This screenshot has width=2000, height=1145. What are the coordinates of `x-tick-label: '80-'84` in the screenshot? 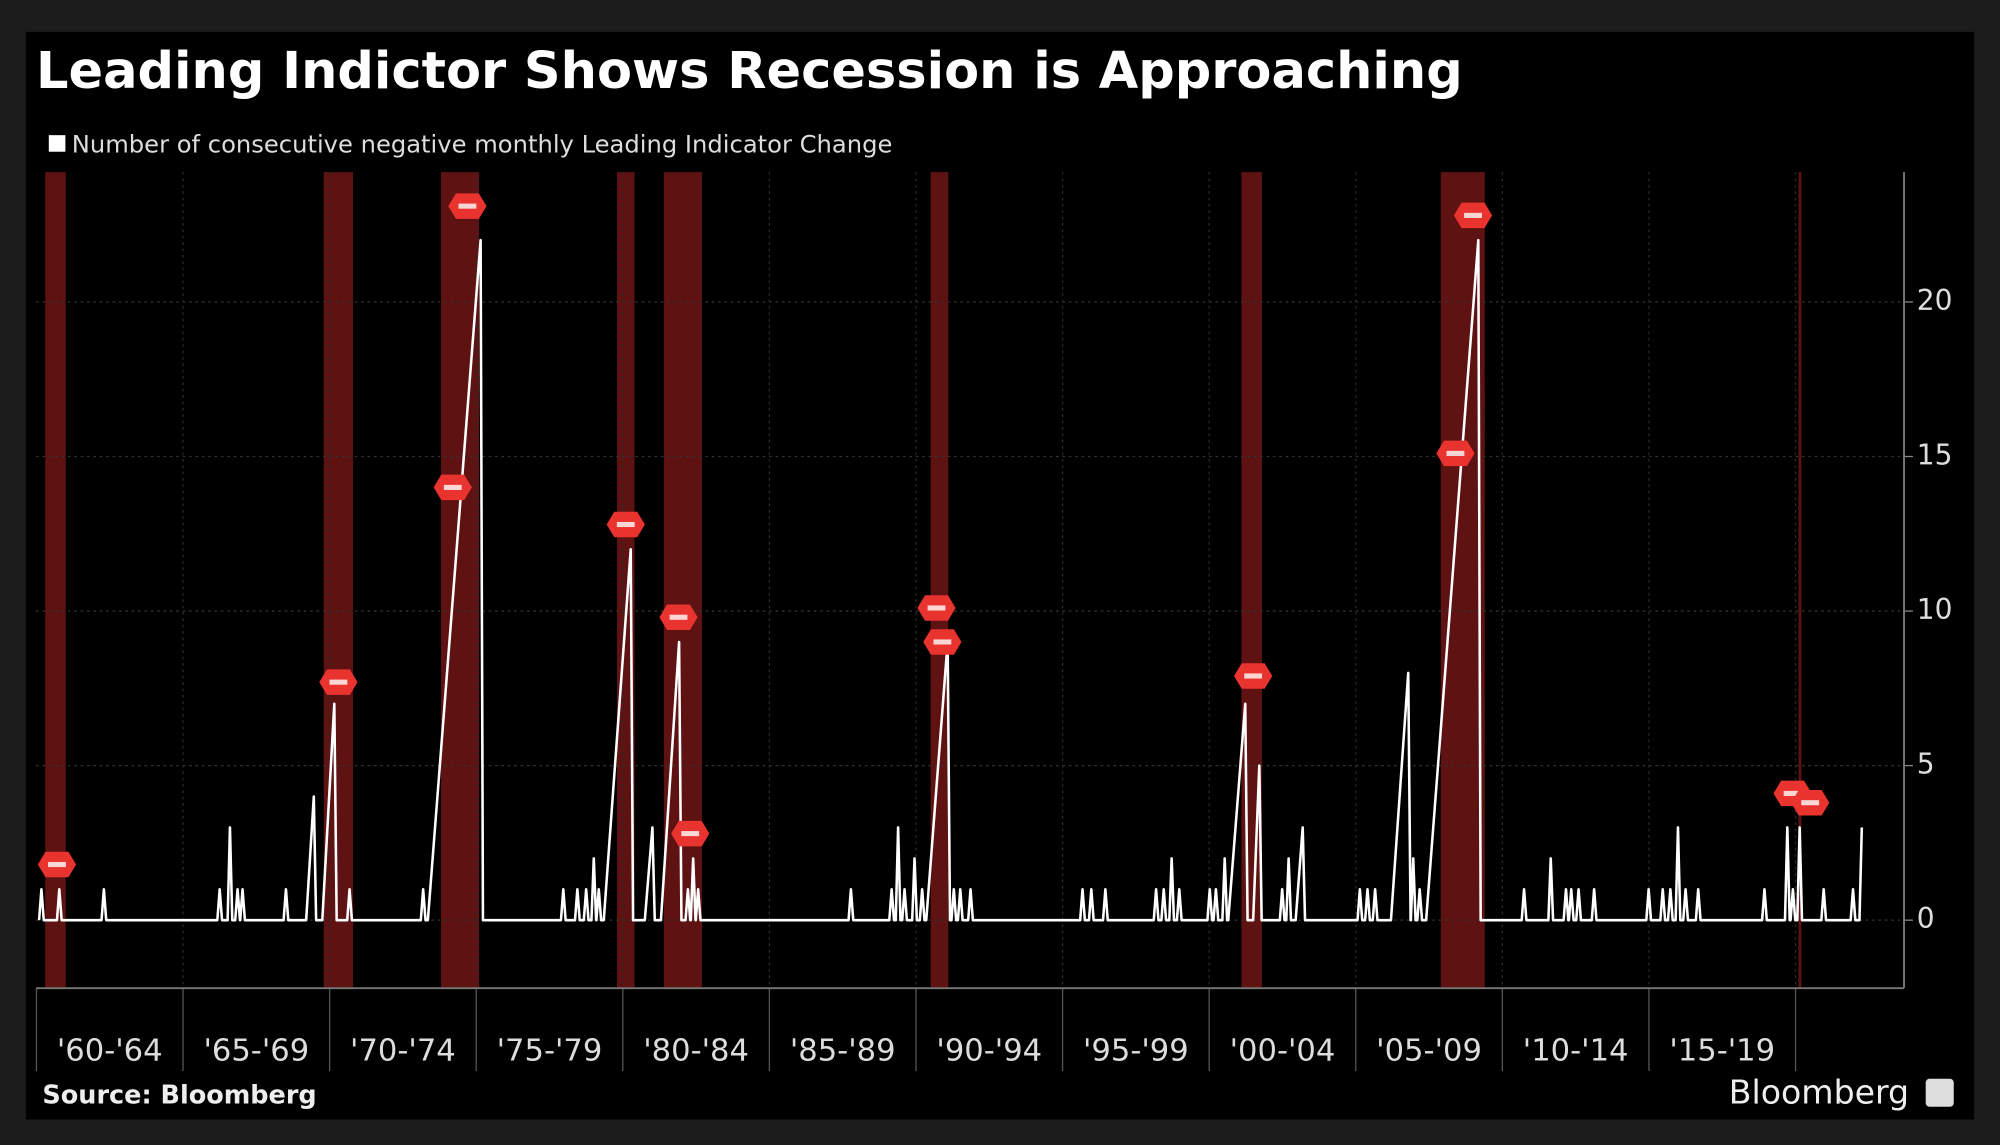 It's located at (696, 1050).